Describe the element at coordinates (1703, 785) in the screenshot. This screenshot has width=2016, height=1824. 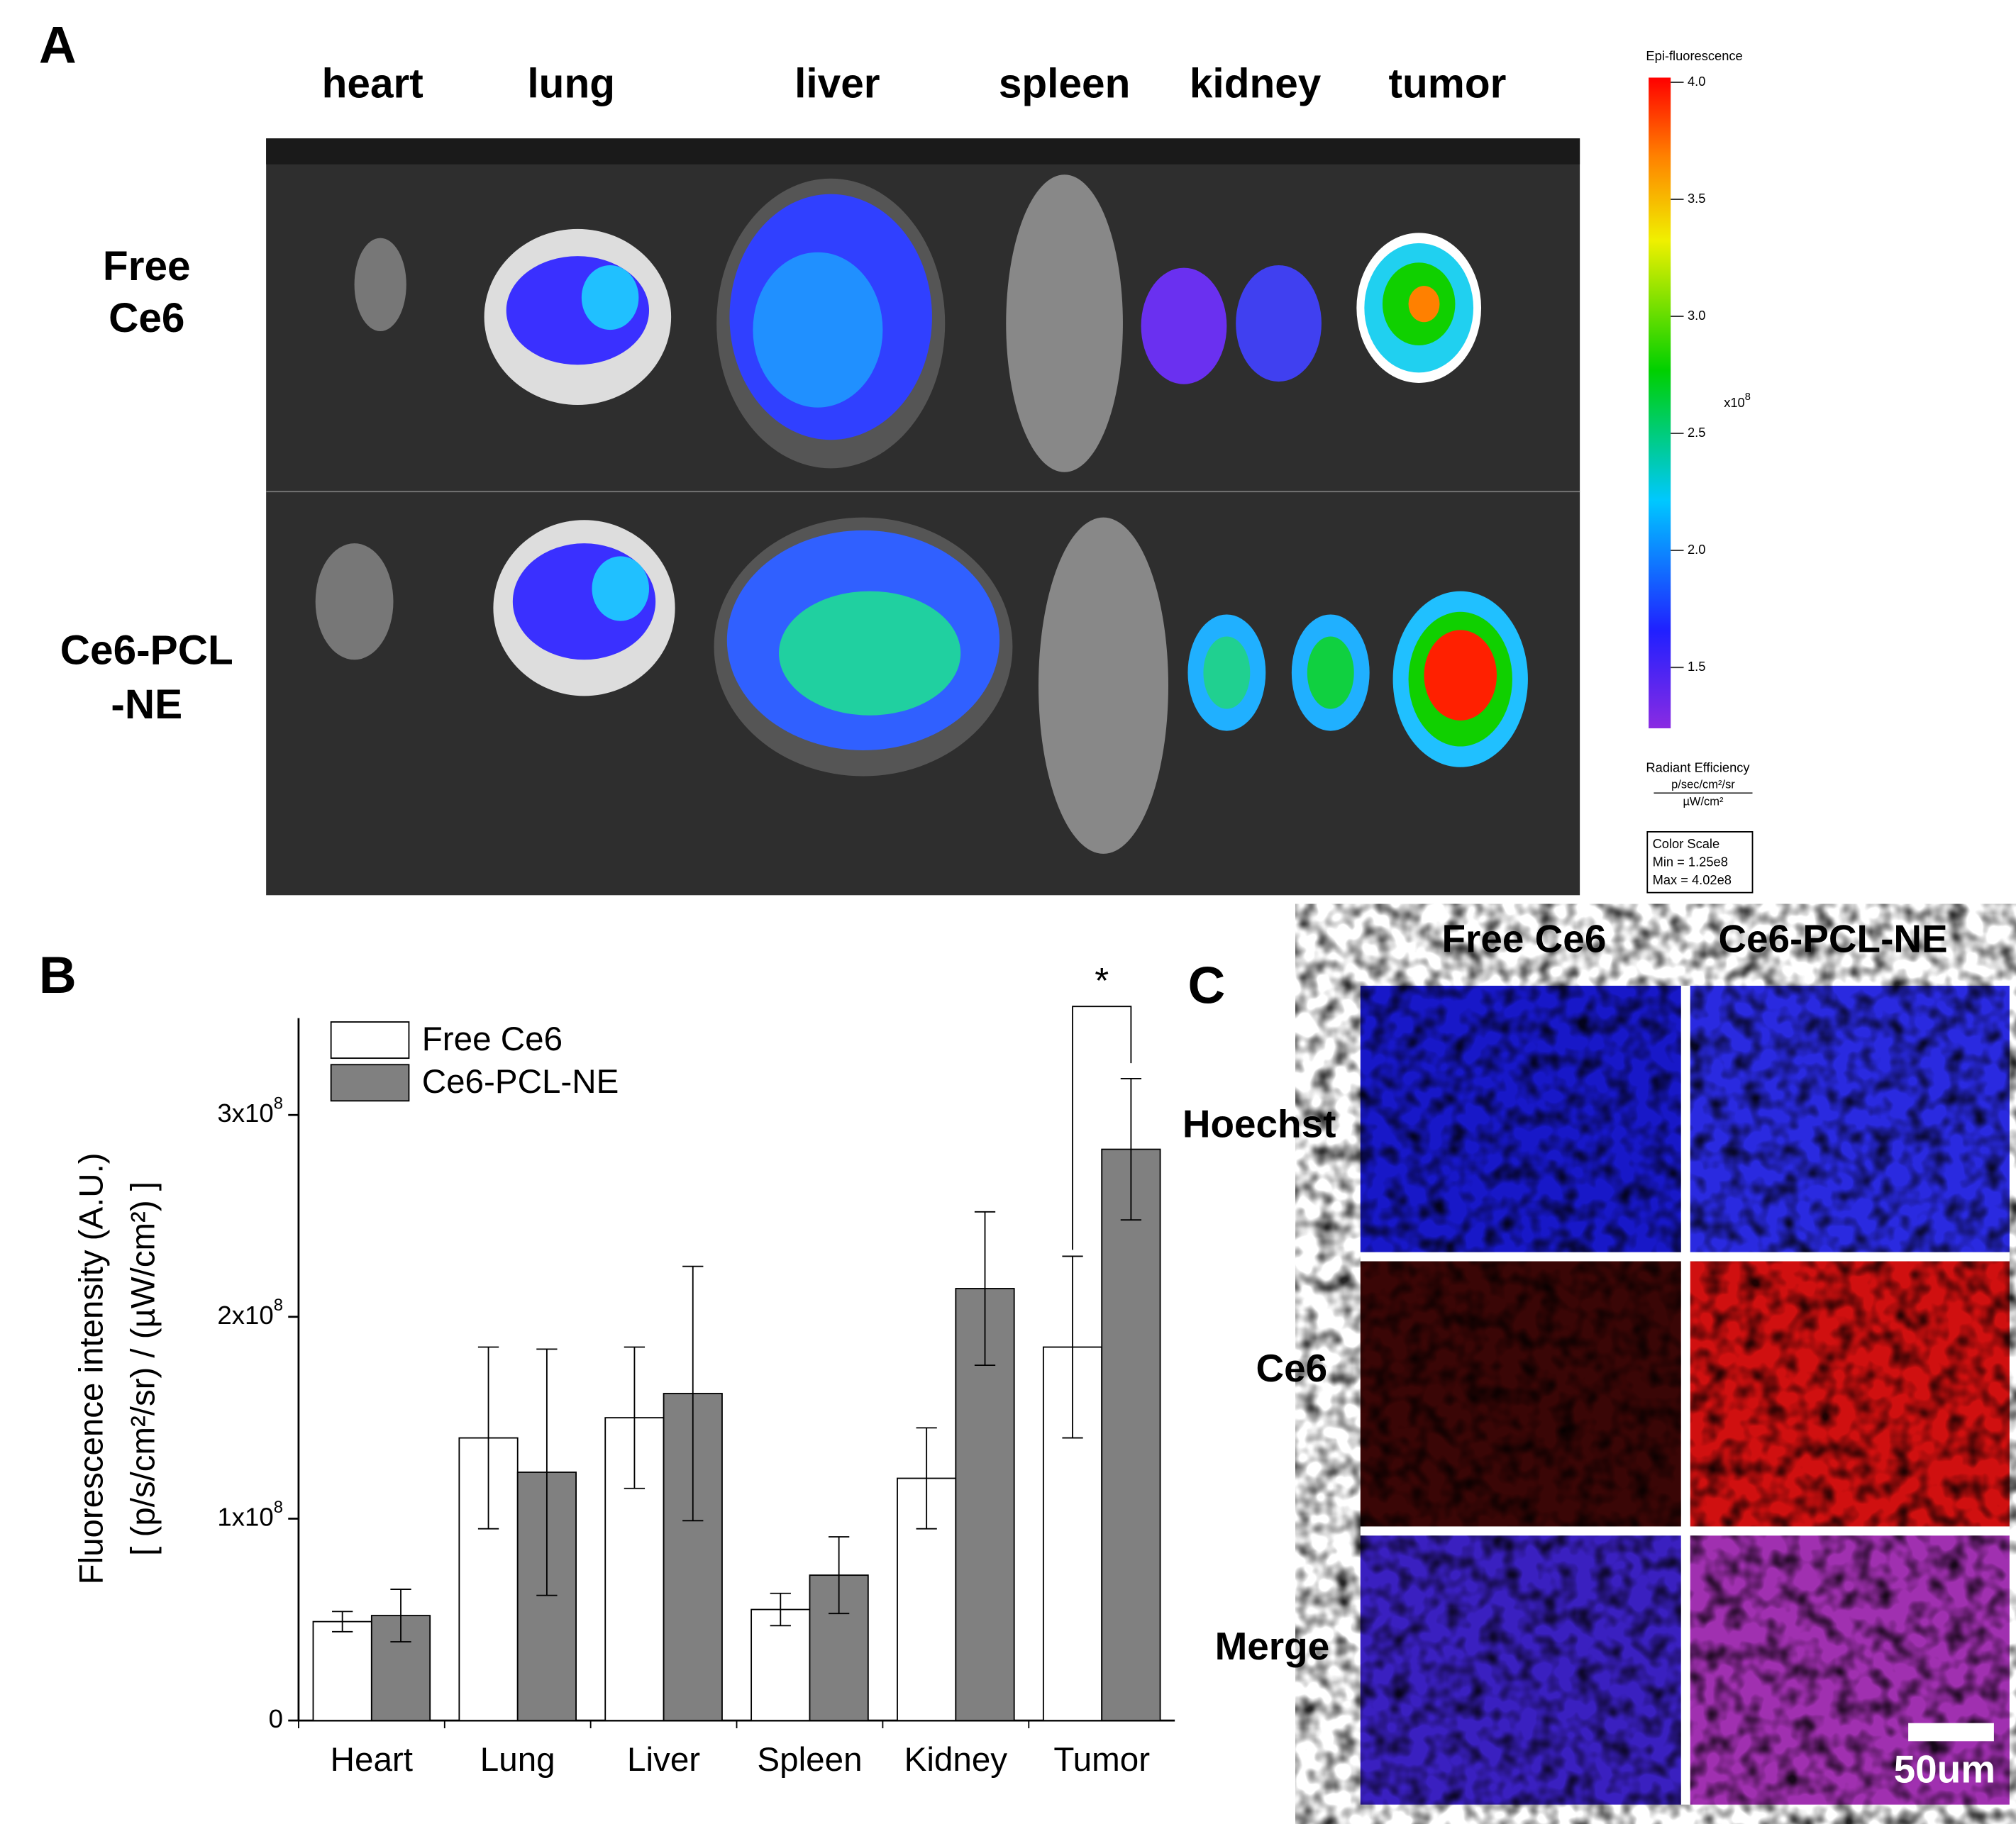
I see `unit-num: p/sec/cm²/sr` at that location.